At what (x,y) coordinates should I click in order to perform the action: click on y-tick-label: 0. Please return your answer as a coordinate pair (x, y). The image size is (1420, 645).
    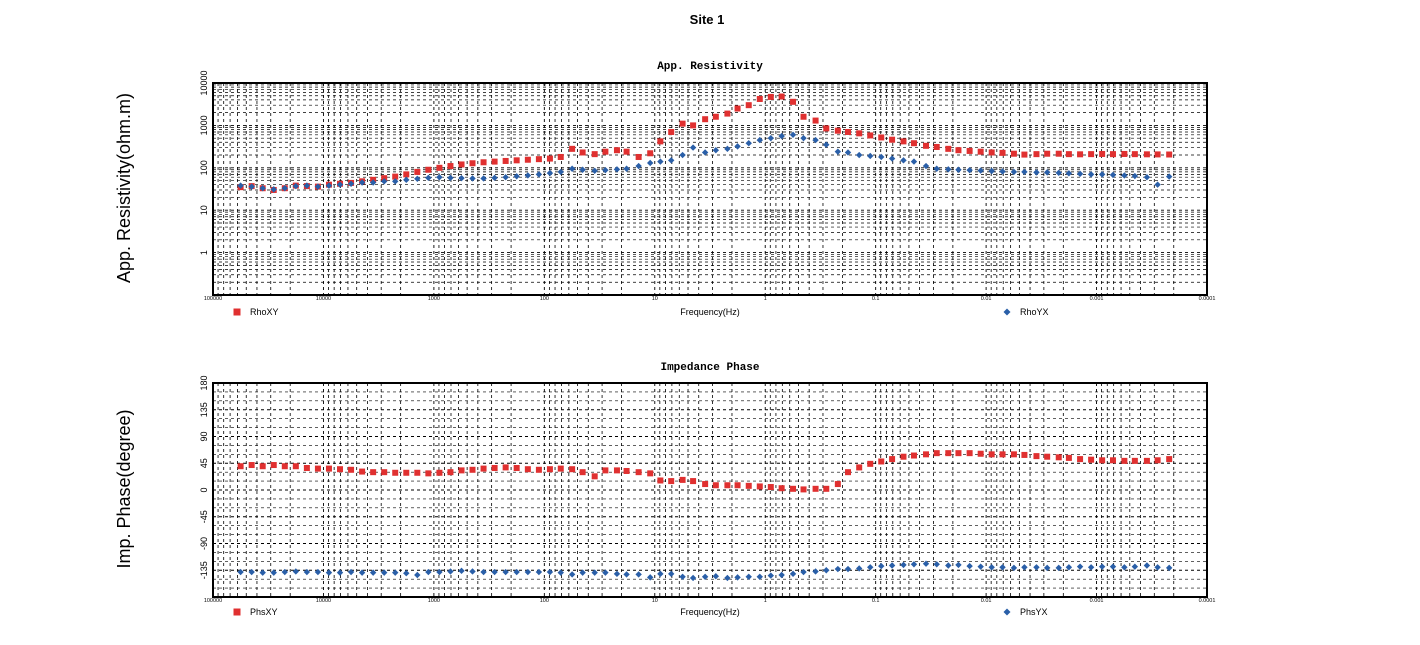
    Looking at the image, I should click on (204, 489).